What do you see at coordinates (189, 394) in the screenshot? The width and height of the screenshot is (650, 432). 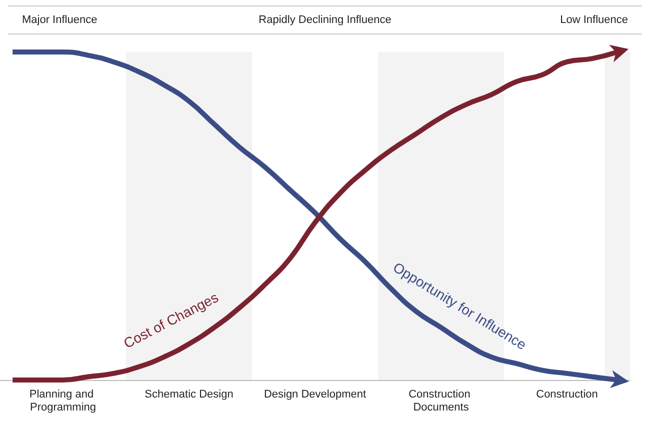 I see `x-tick-label: Schematic Design` at bounding box center [189, 394].